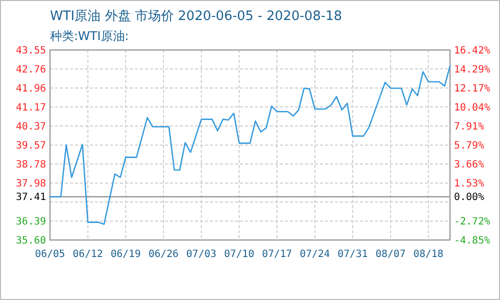 The width and height of the screenshot is (500, 300). Describe the element at coordinates (31, 222) in the screenshot. I see `y-tick-label: 36.39` at that location.